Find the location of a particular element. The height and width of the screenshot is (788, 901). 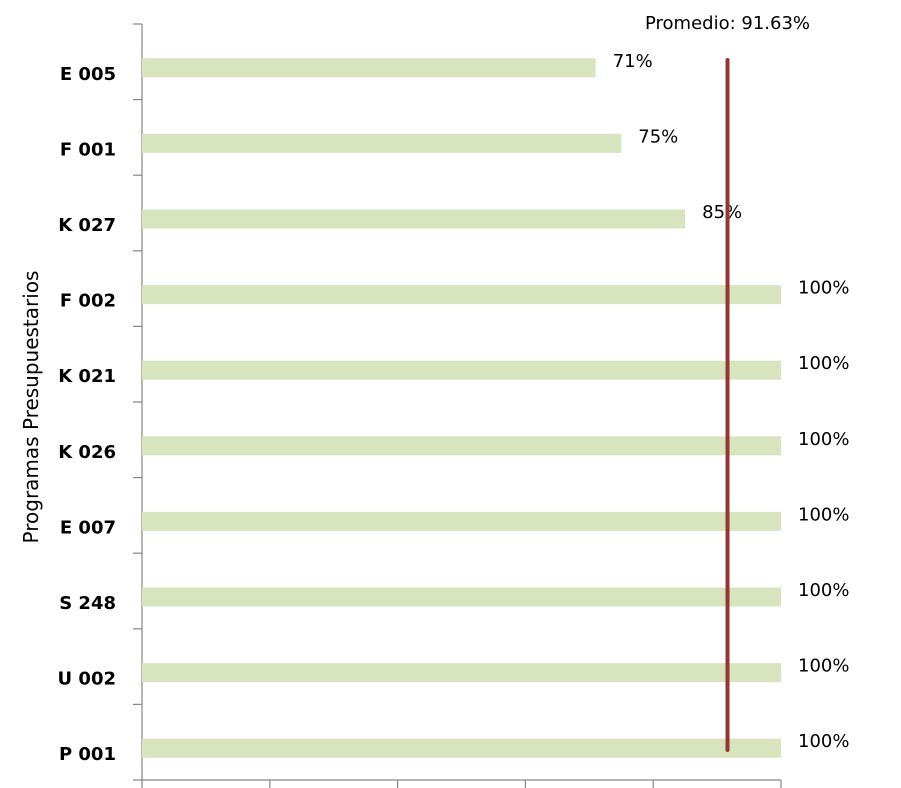

data-label: 85% is located at coordinates (722, 212).